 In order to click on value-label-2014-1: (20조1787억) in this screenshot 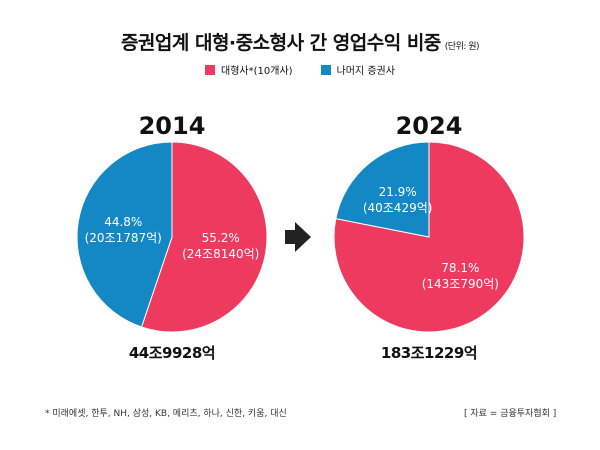, I will do `click(123, 238)`.